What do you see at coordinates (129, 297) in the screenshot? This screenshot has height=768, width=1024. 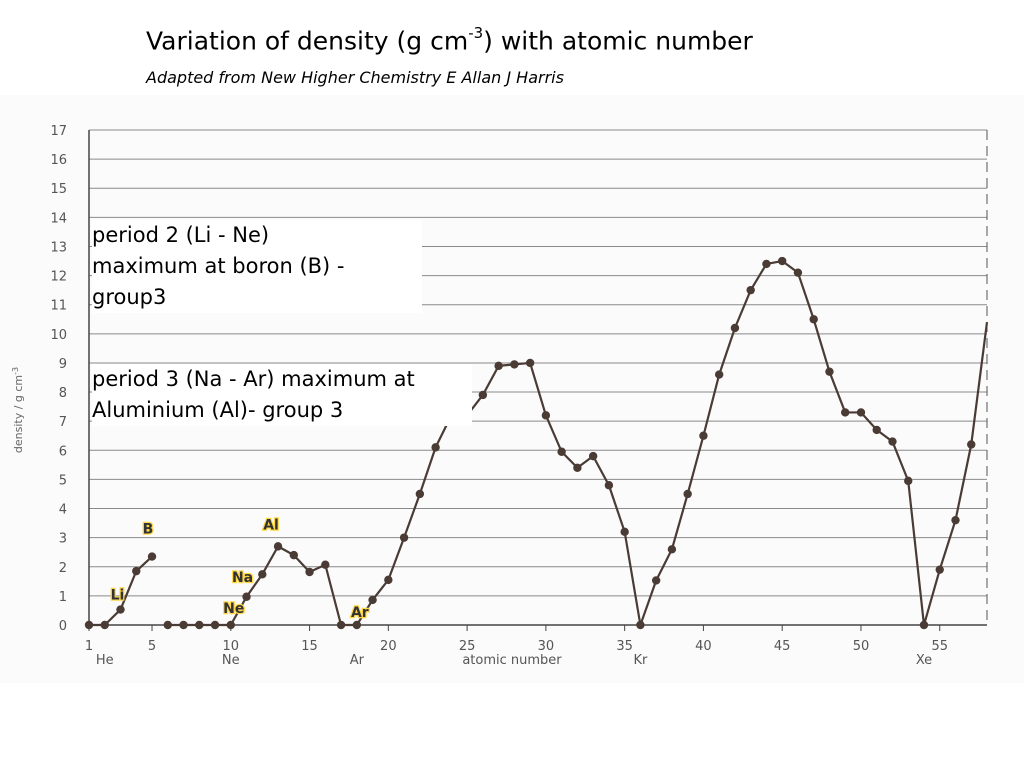 I see `annotation-line: group3` at bounding box center [129, 297].